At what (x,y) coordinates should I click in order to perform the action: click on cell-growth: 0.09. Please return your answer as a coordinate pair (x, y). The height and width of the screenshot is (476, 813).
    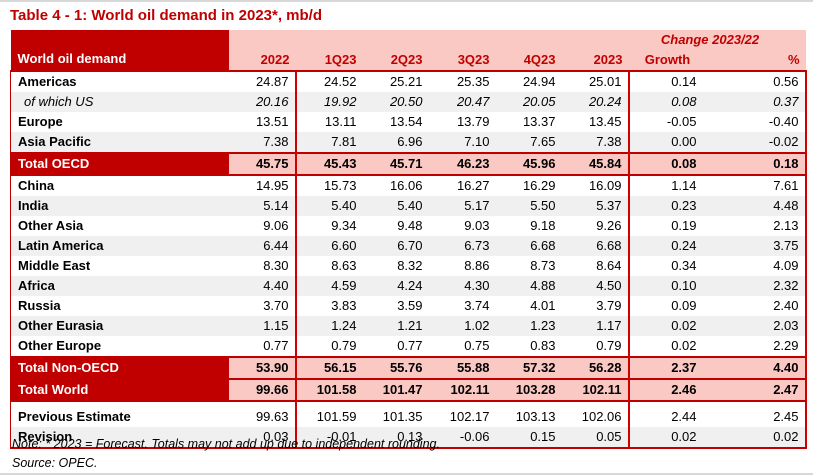
    Looking at the image, I should click on (671, 306).